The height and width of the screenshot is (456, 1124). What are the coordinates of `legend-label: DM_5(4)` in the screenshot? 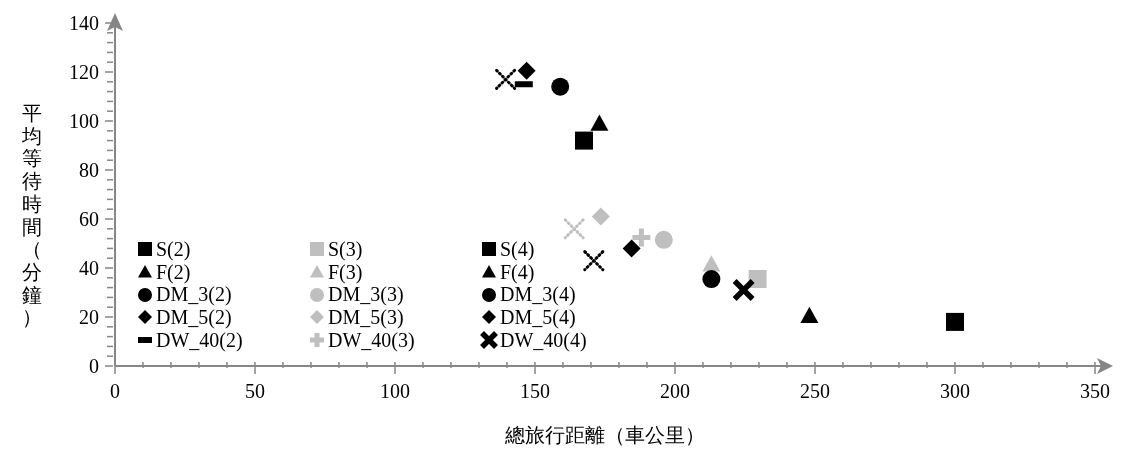 It's located at (538, 317).